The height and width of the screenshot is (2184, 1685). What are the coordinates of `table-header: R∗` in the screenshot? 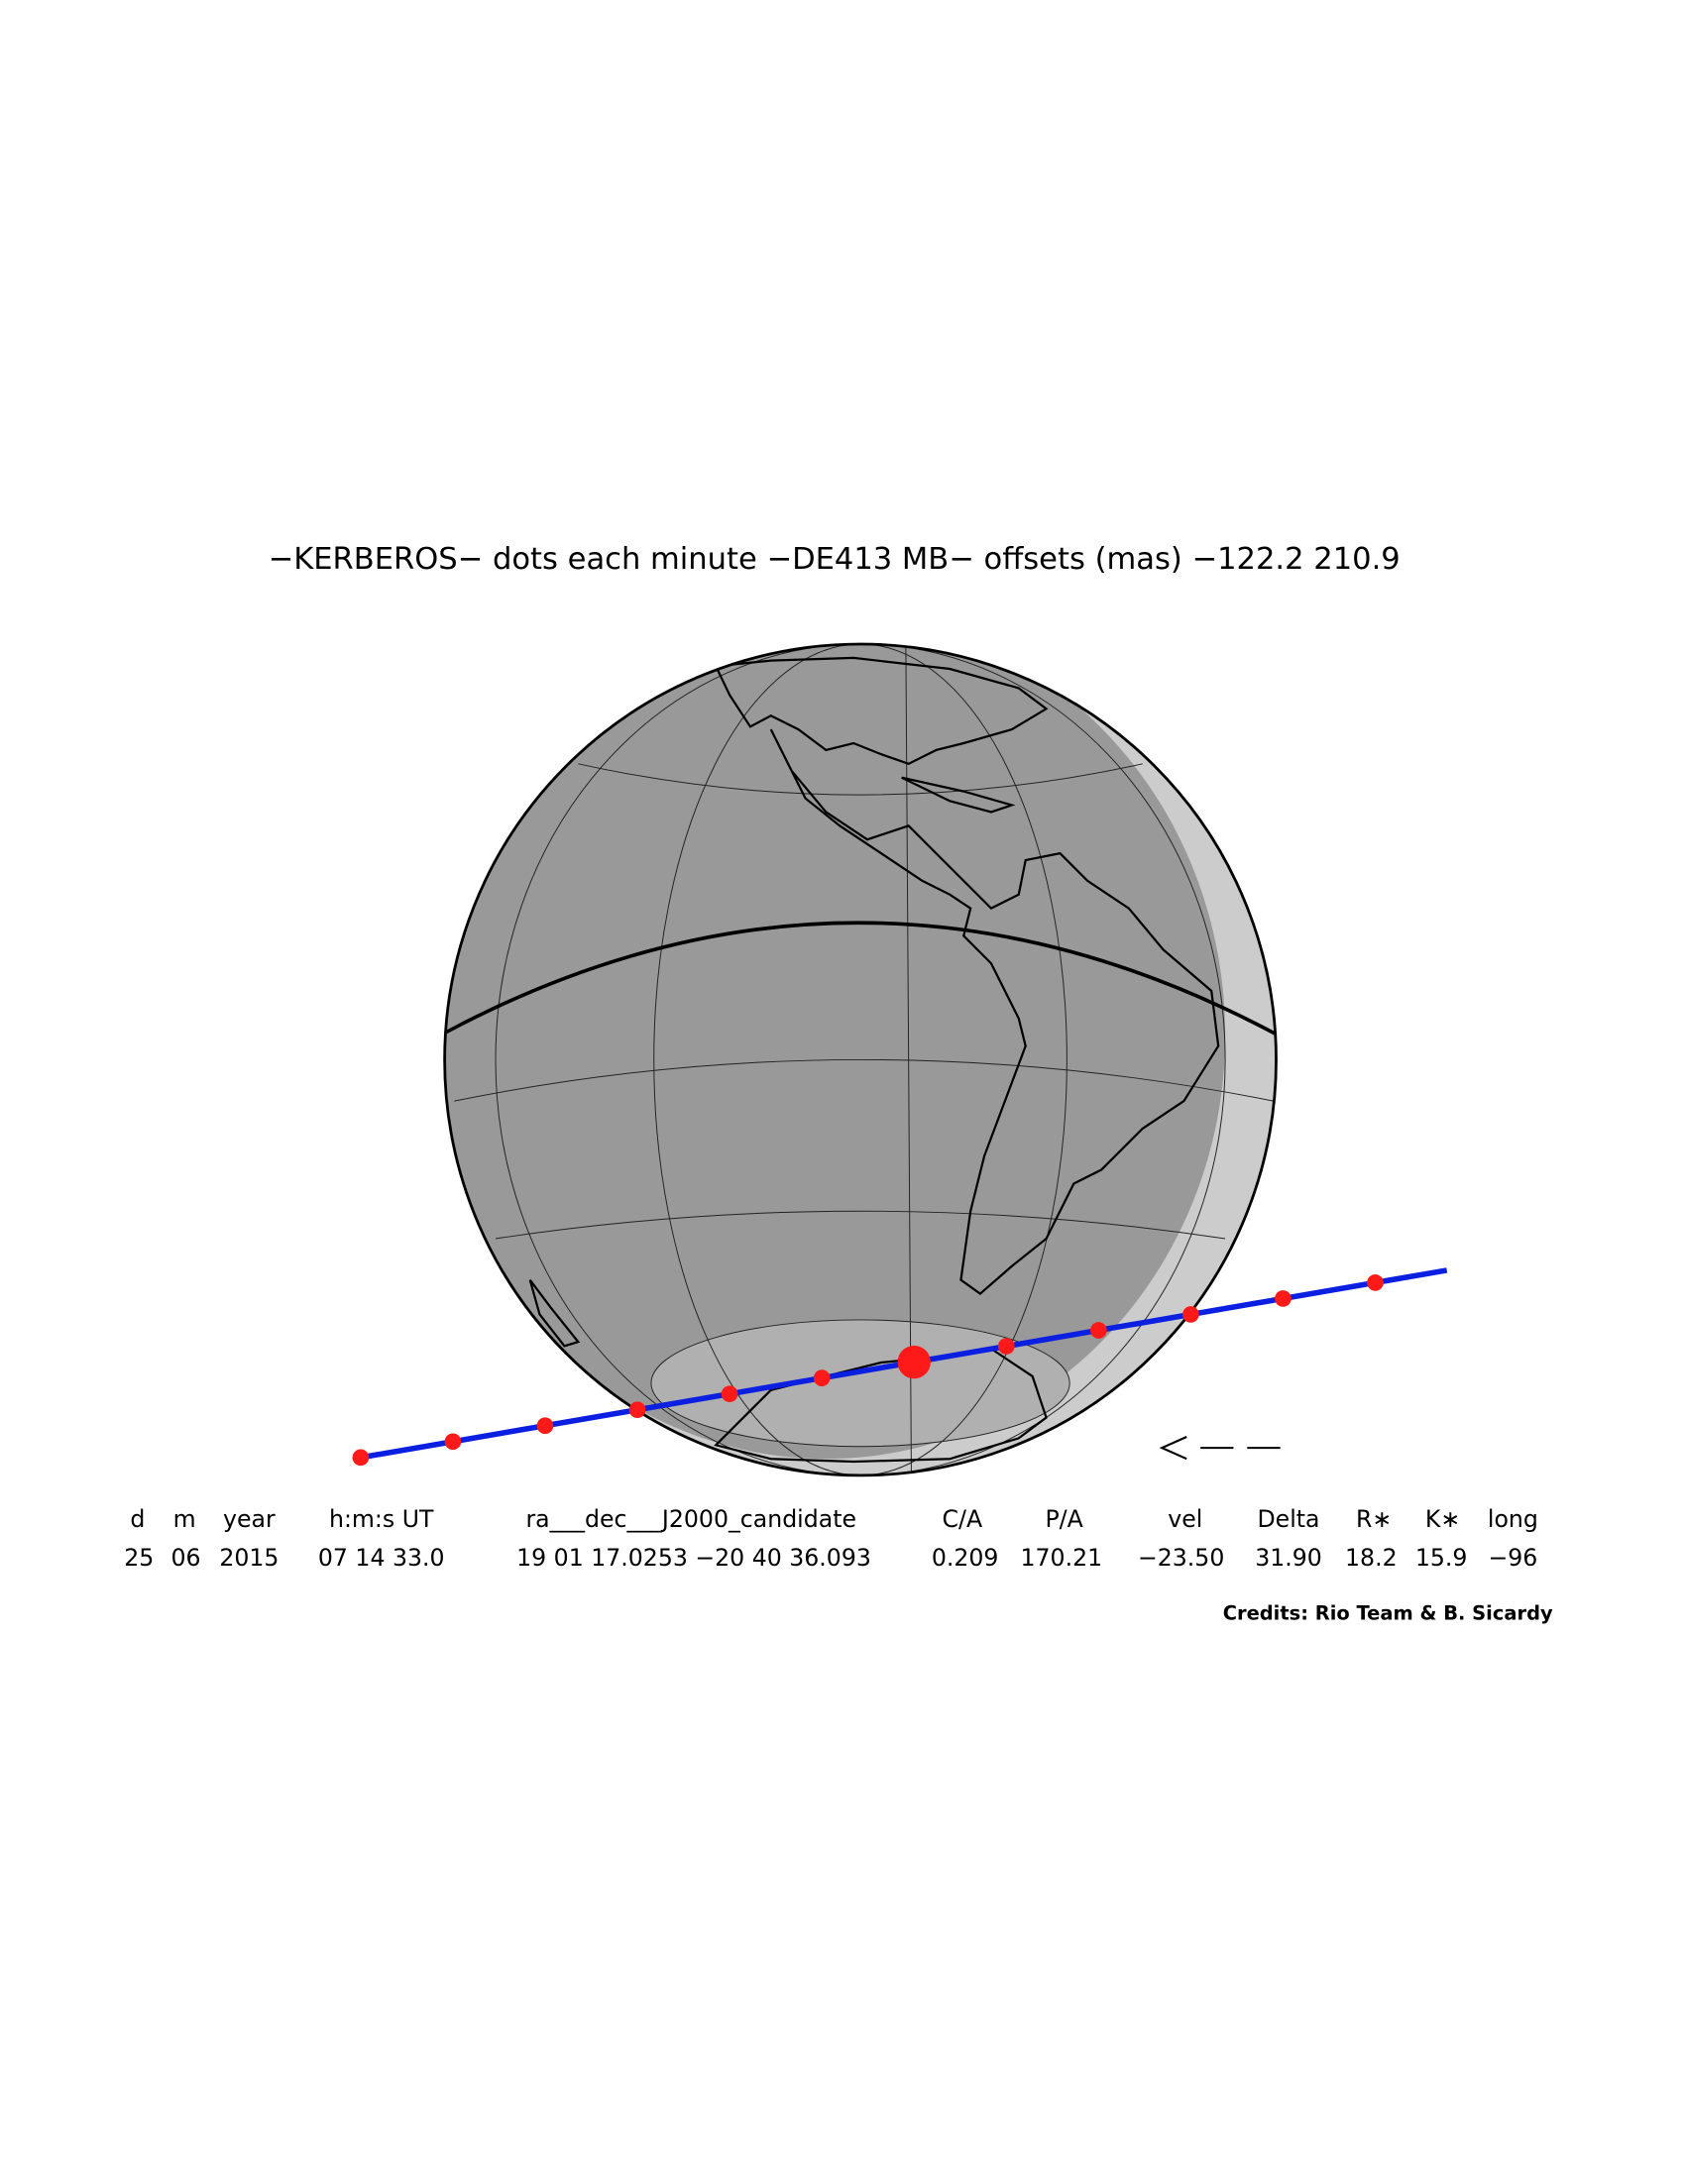 It's located at (1374, 1519).